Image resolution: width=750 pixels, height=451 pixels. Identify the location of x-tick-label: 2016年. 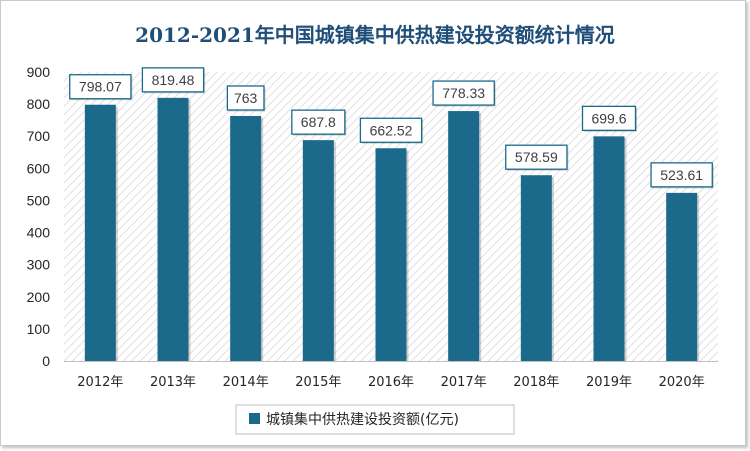
(391, 382).